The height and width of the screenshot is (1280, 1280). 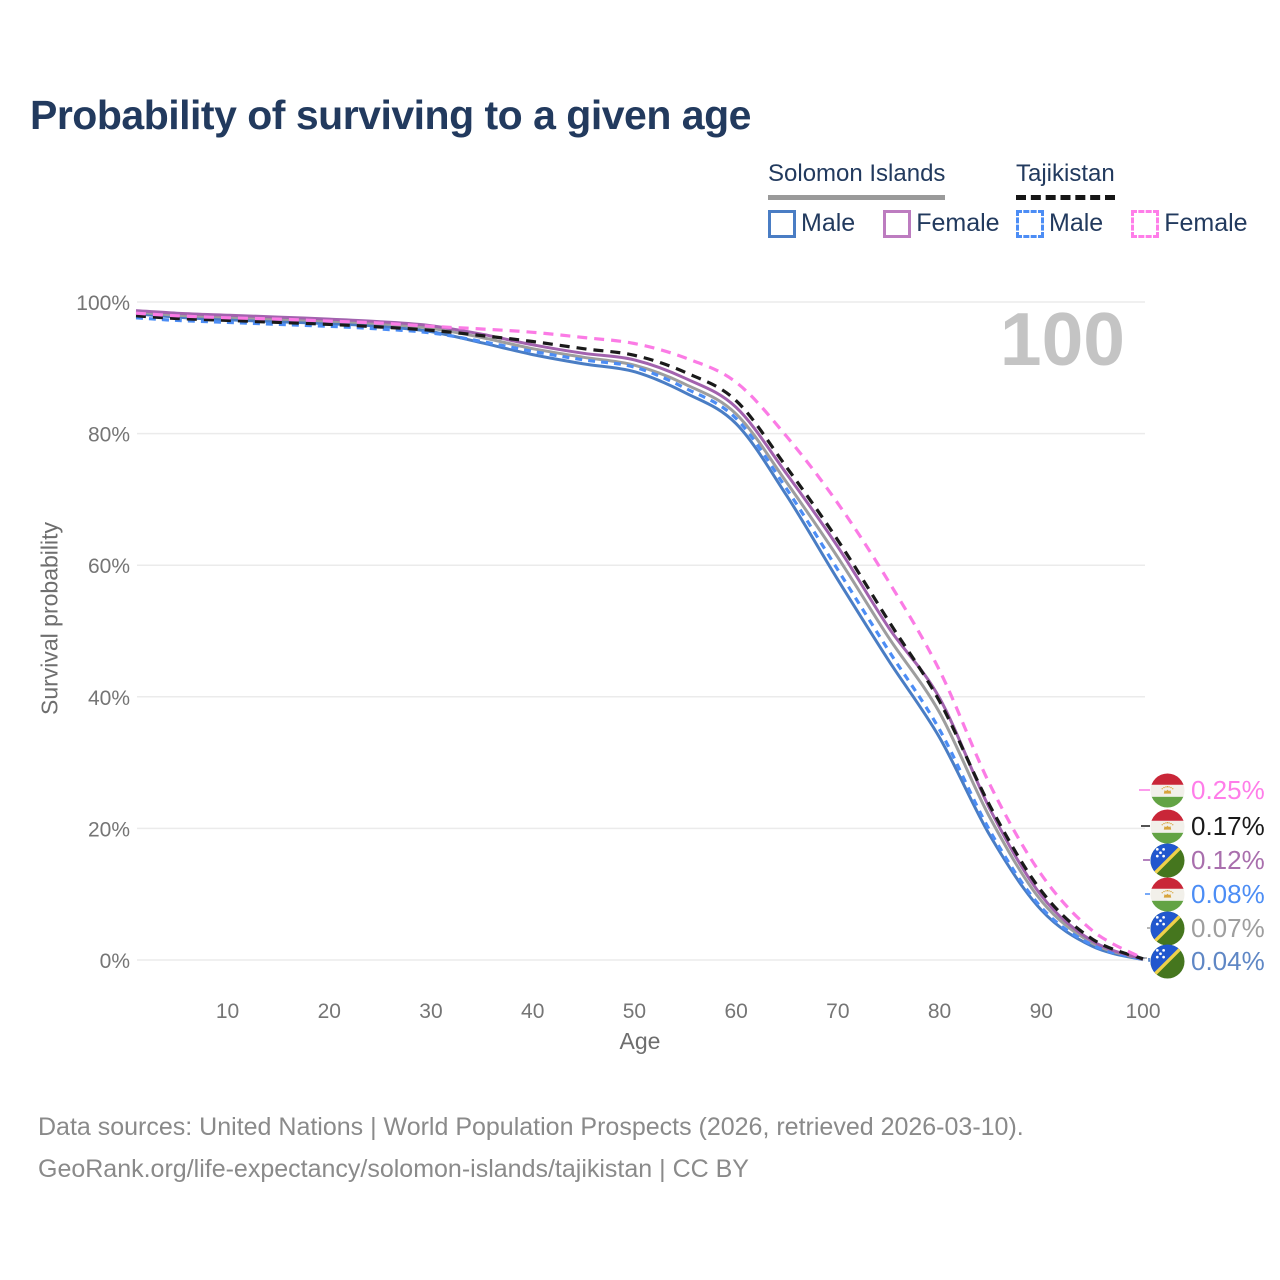 What do you see at coordinates (857, 180) in the screenshot?
I see `legend-header-solomon-islands: Solomon Islands` at bounding box center [857, 180].